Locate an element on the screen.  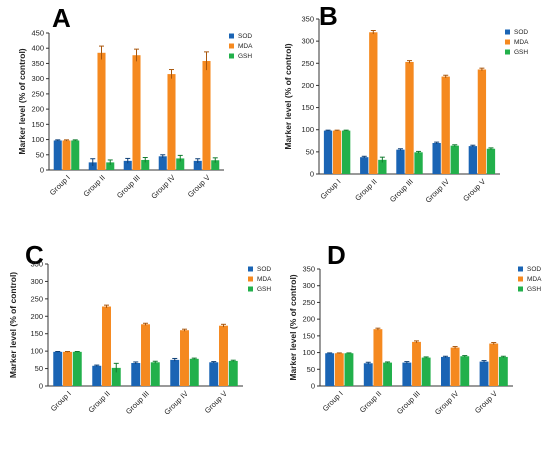
x-tick-label: Group IV is located at coordinates (163, 187).